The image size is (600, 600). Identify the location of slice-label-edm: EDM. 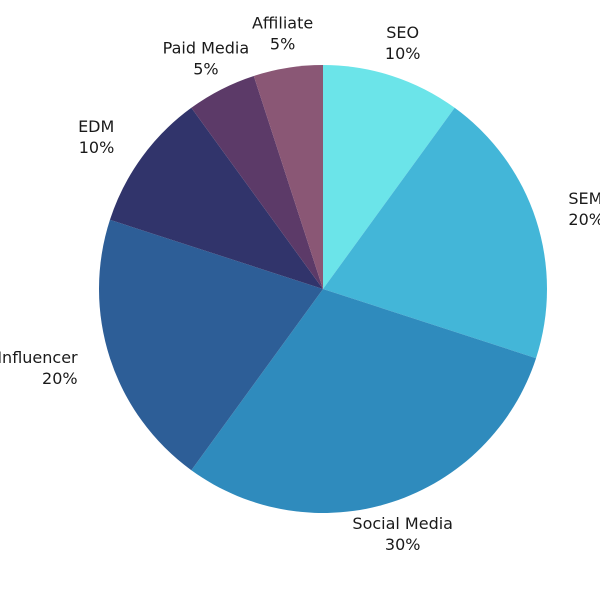
(96, 126).